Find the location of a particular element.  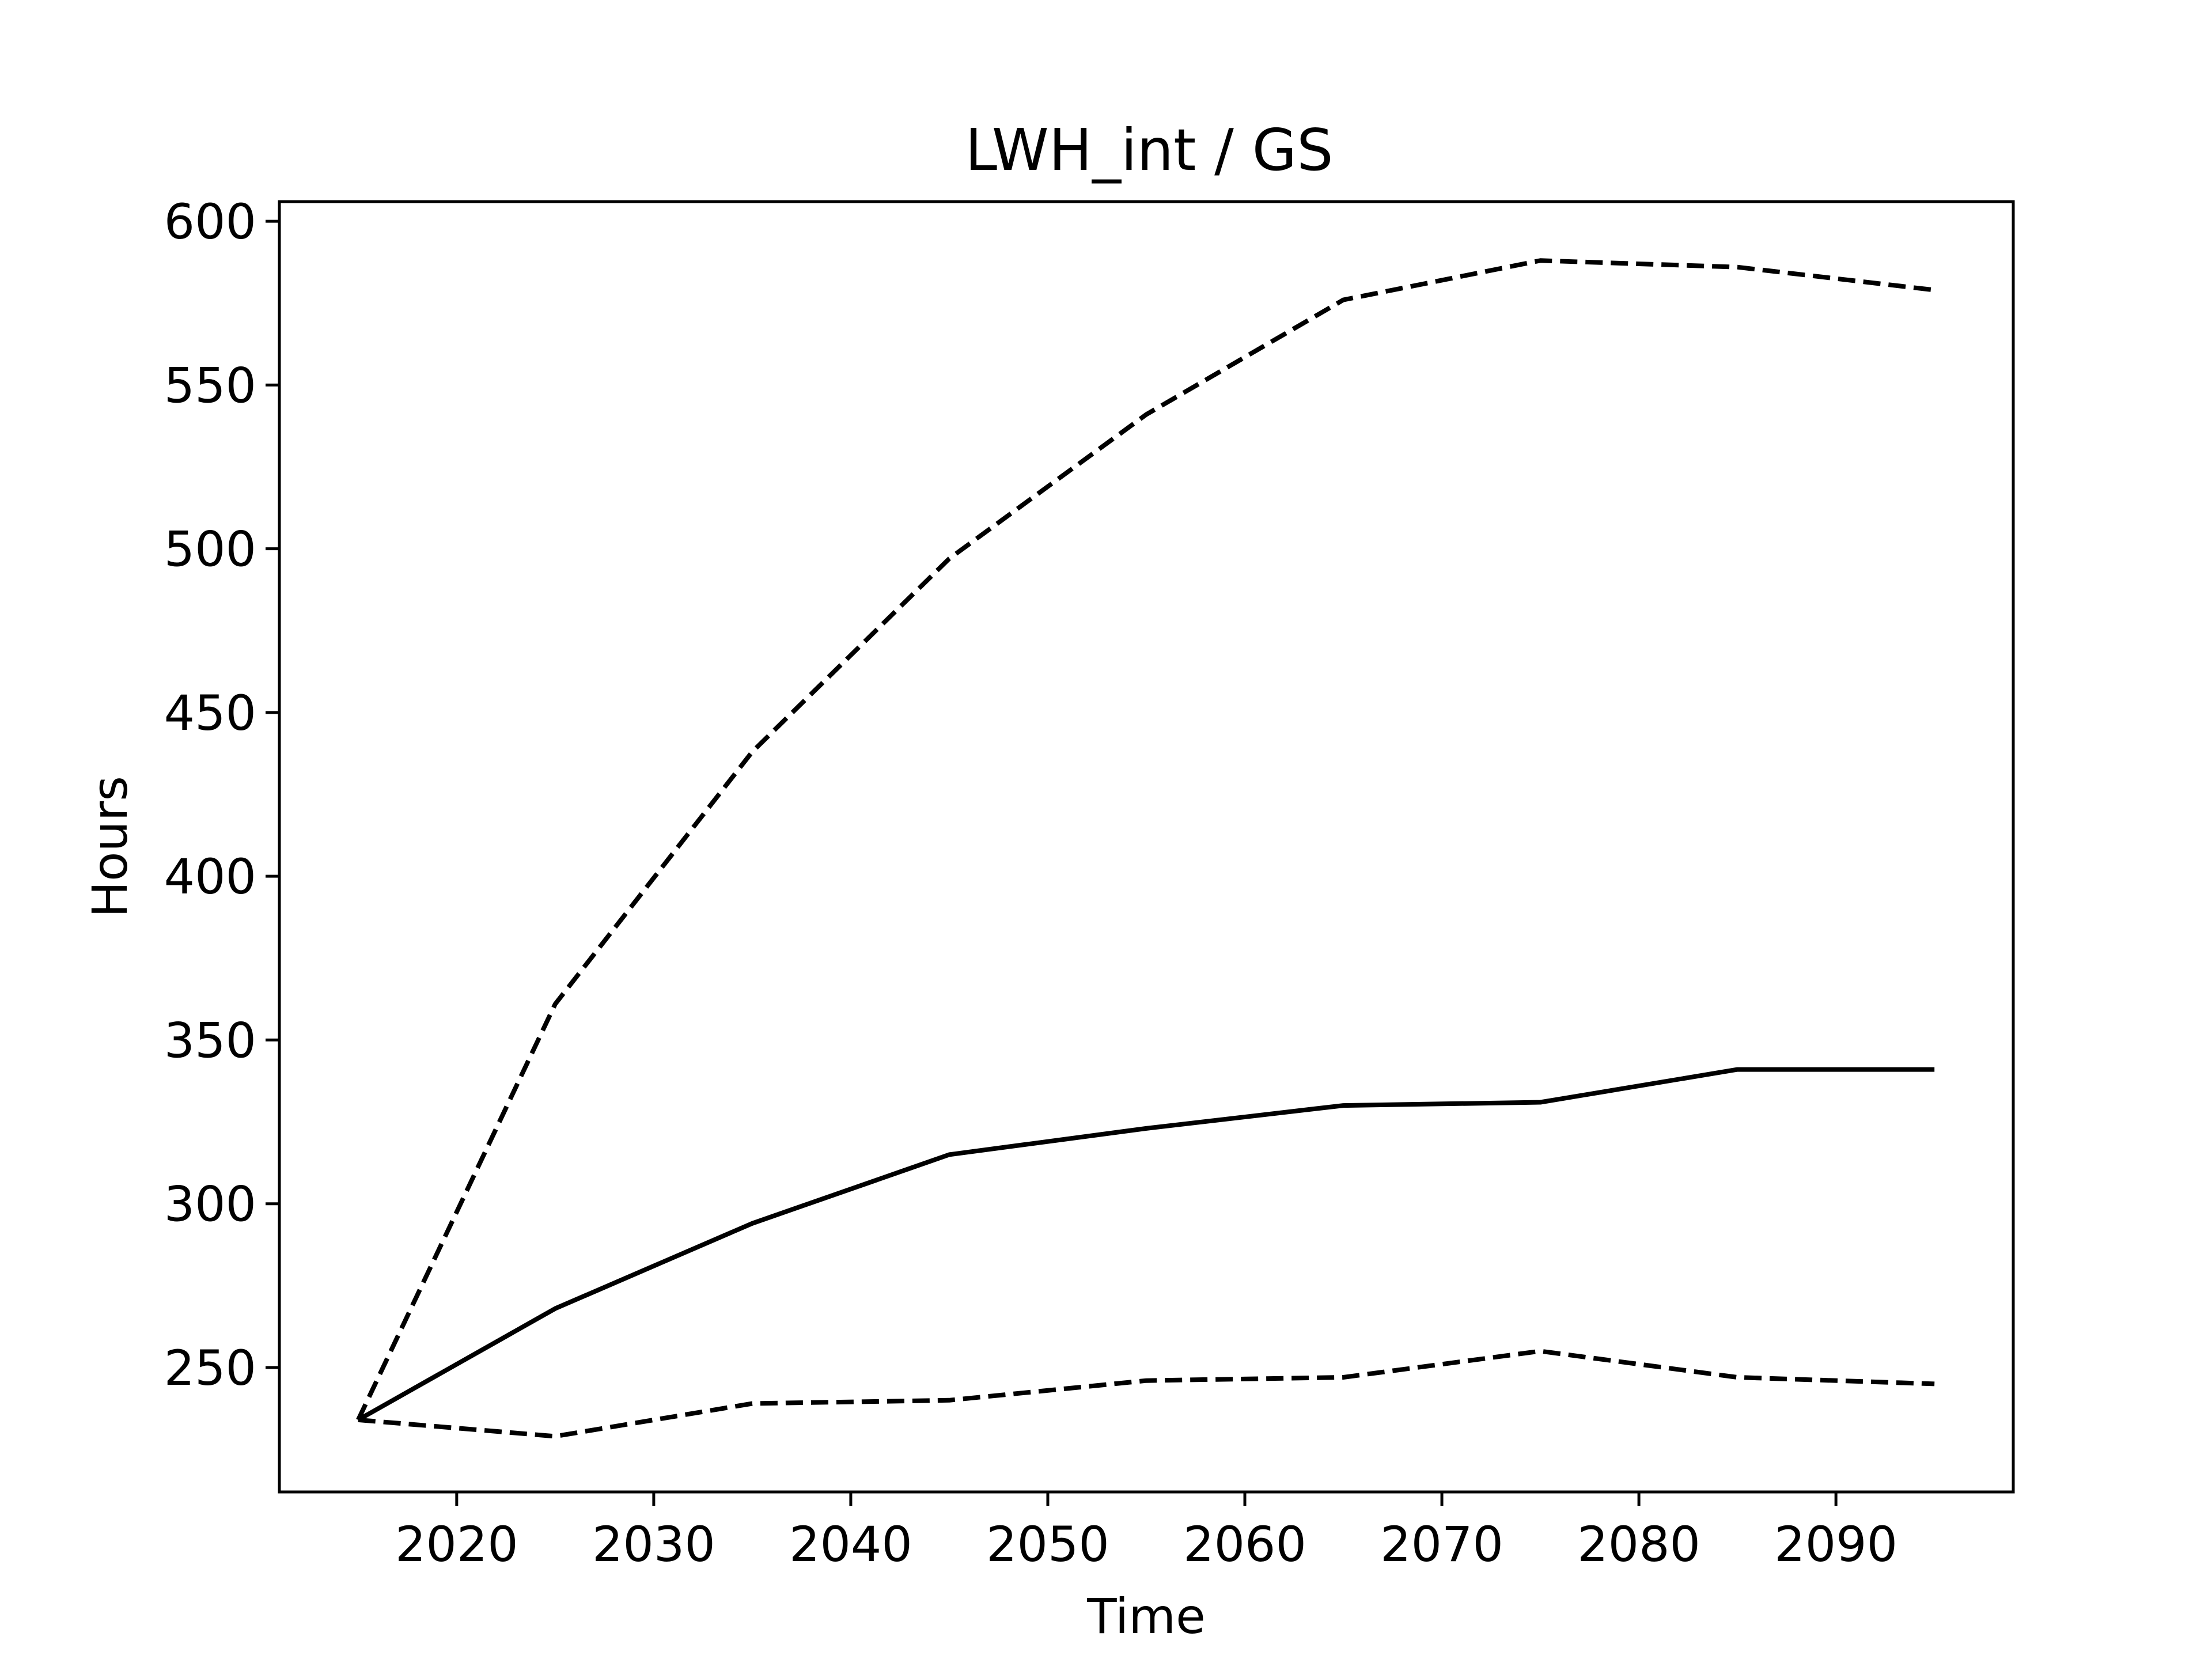

chart-title: LWH_int / GS is located at coordinates (1149, 150).